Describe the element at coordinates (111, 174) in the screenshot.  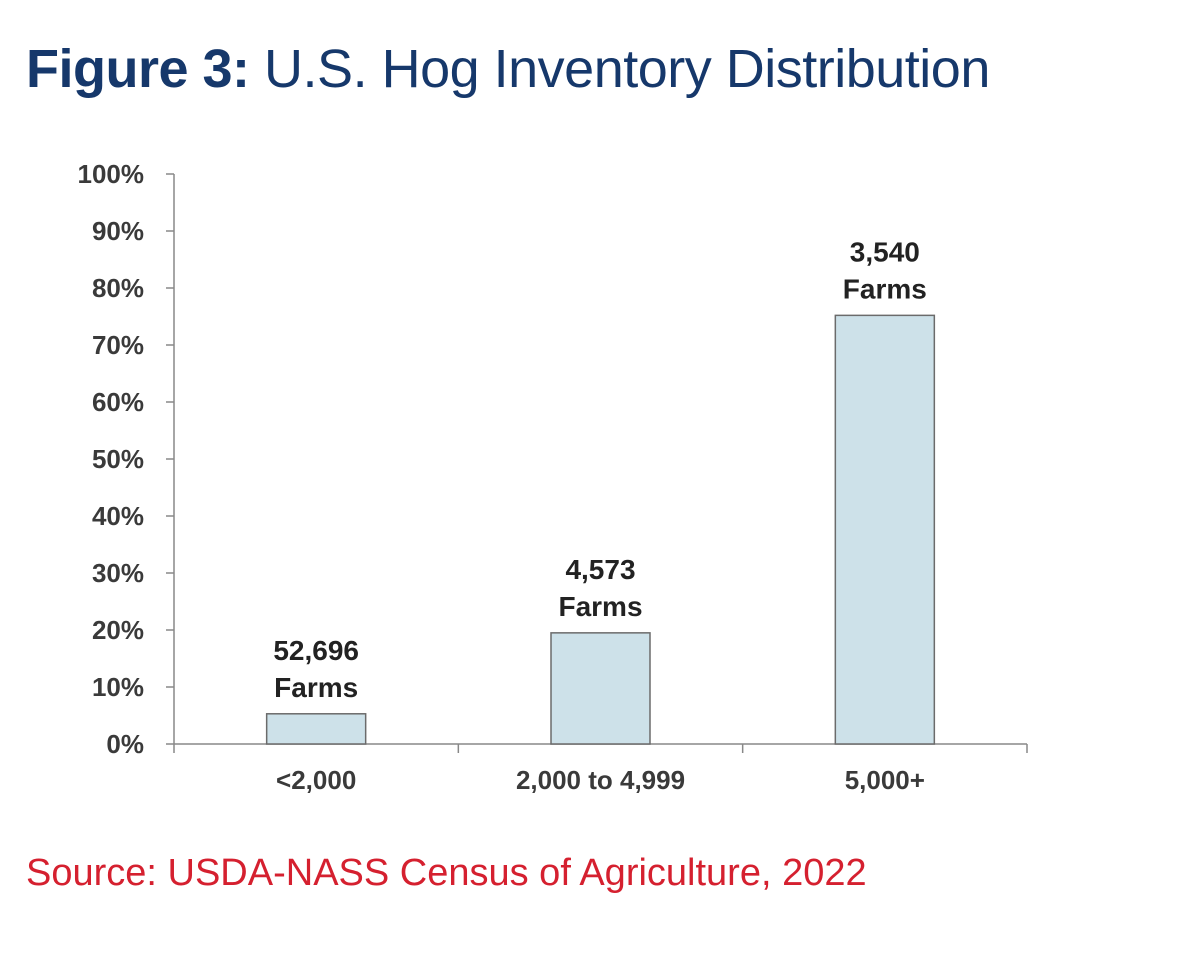
I see `y-tick-label: 100%` at that location.